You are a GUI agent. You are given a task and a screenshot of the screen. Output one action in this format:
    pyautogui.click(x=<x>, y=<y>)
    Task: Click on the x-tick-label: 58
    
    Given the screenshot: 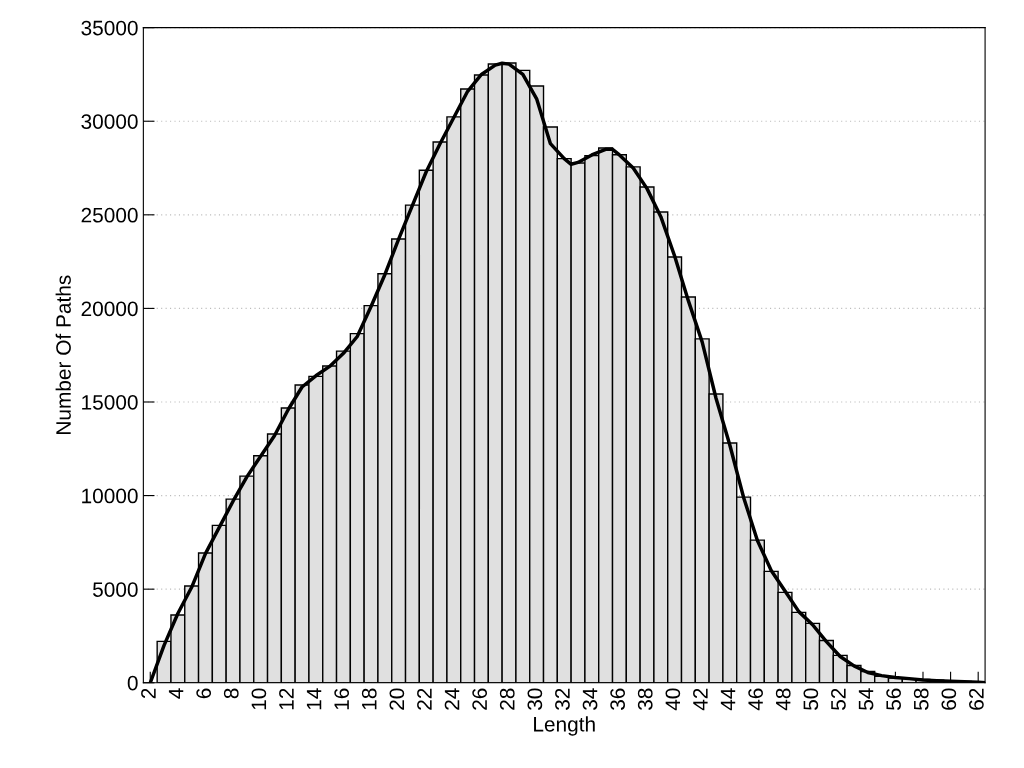 What is the action you would take?
    pyautogui.click(x=921, y=699)
    